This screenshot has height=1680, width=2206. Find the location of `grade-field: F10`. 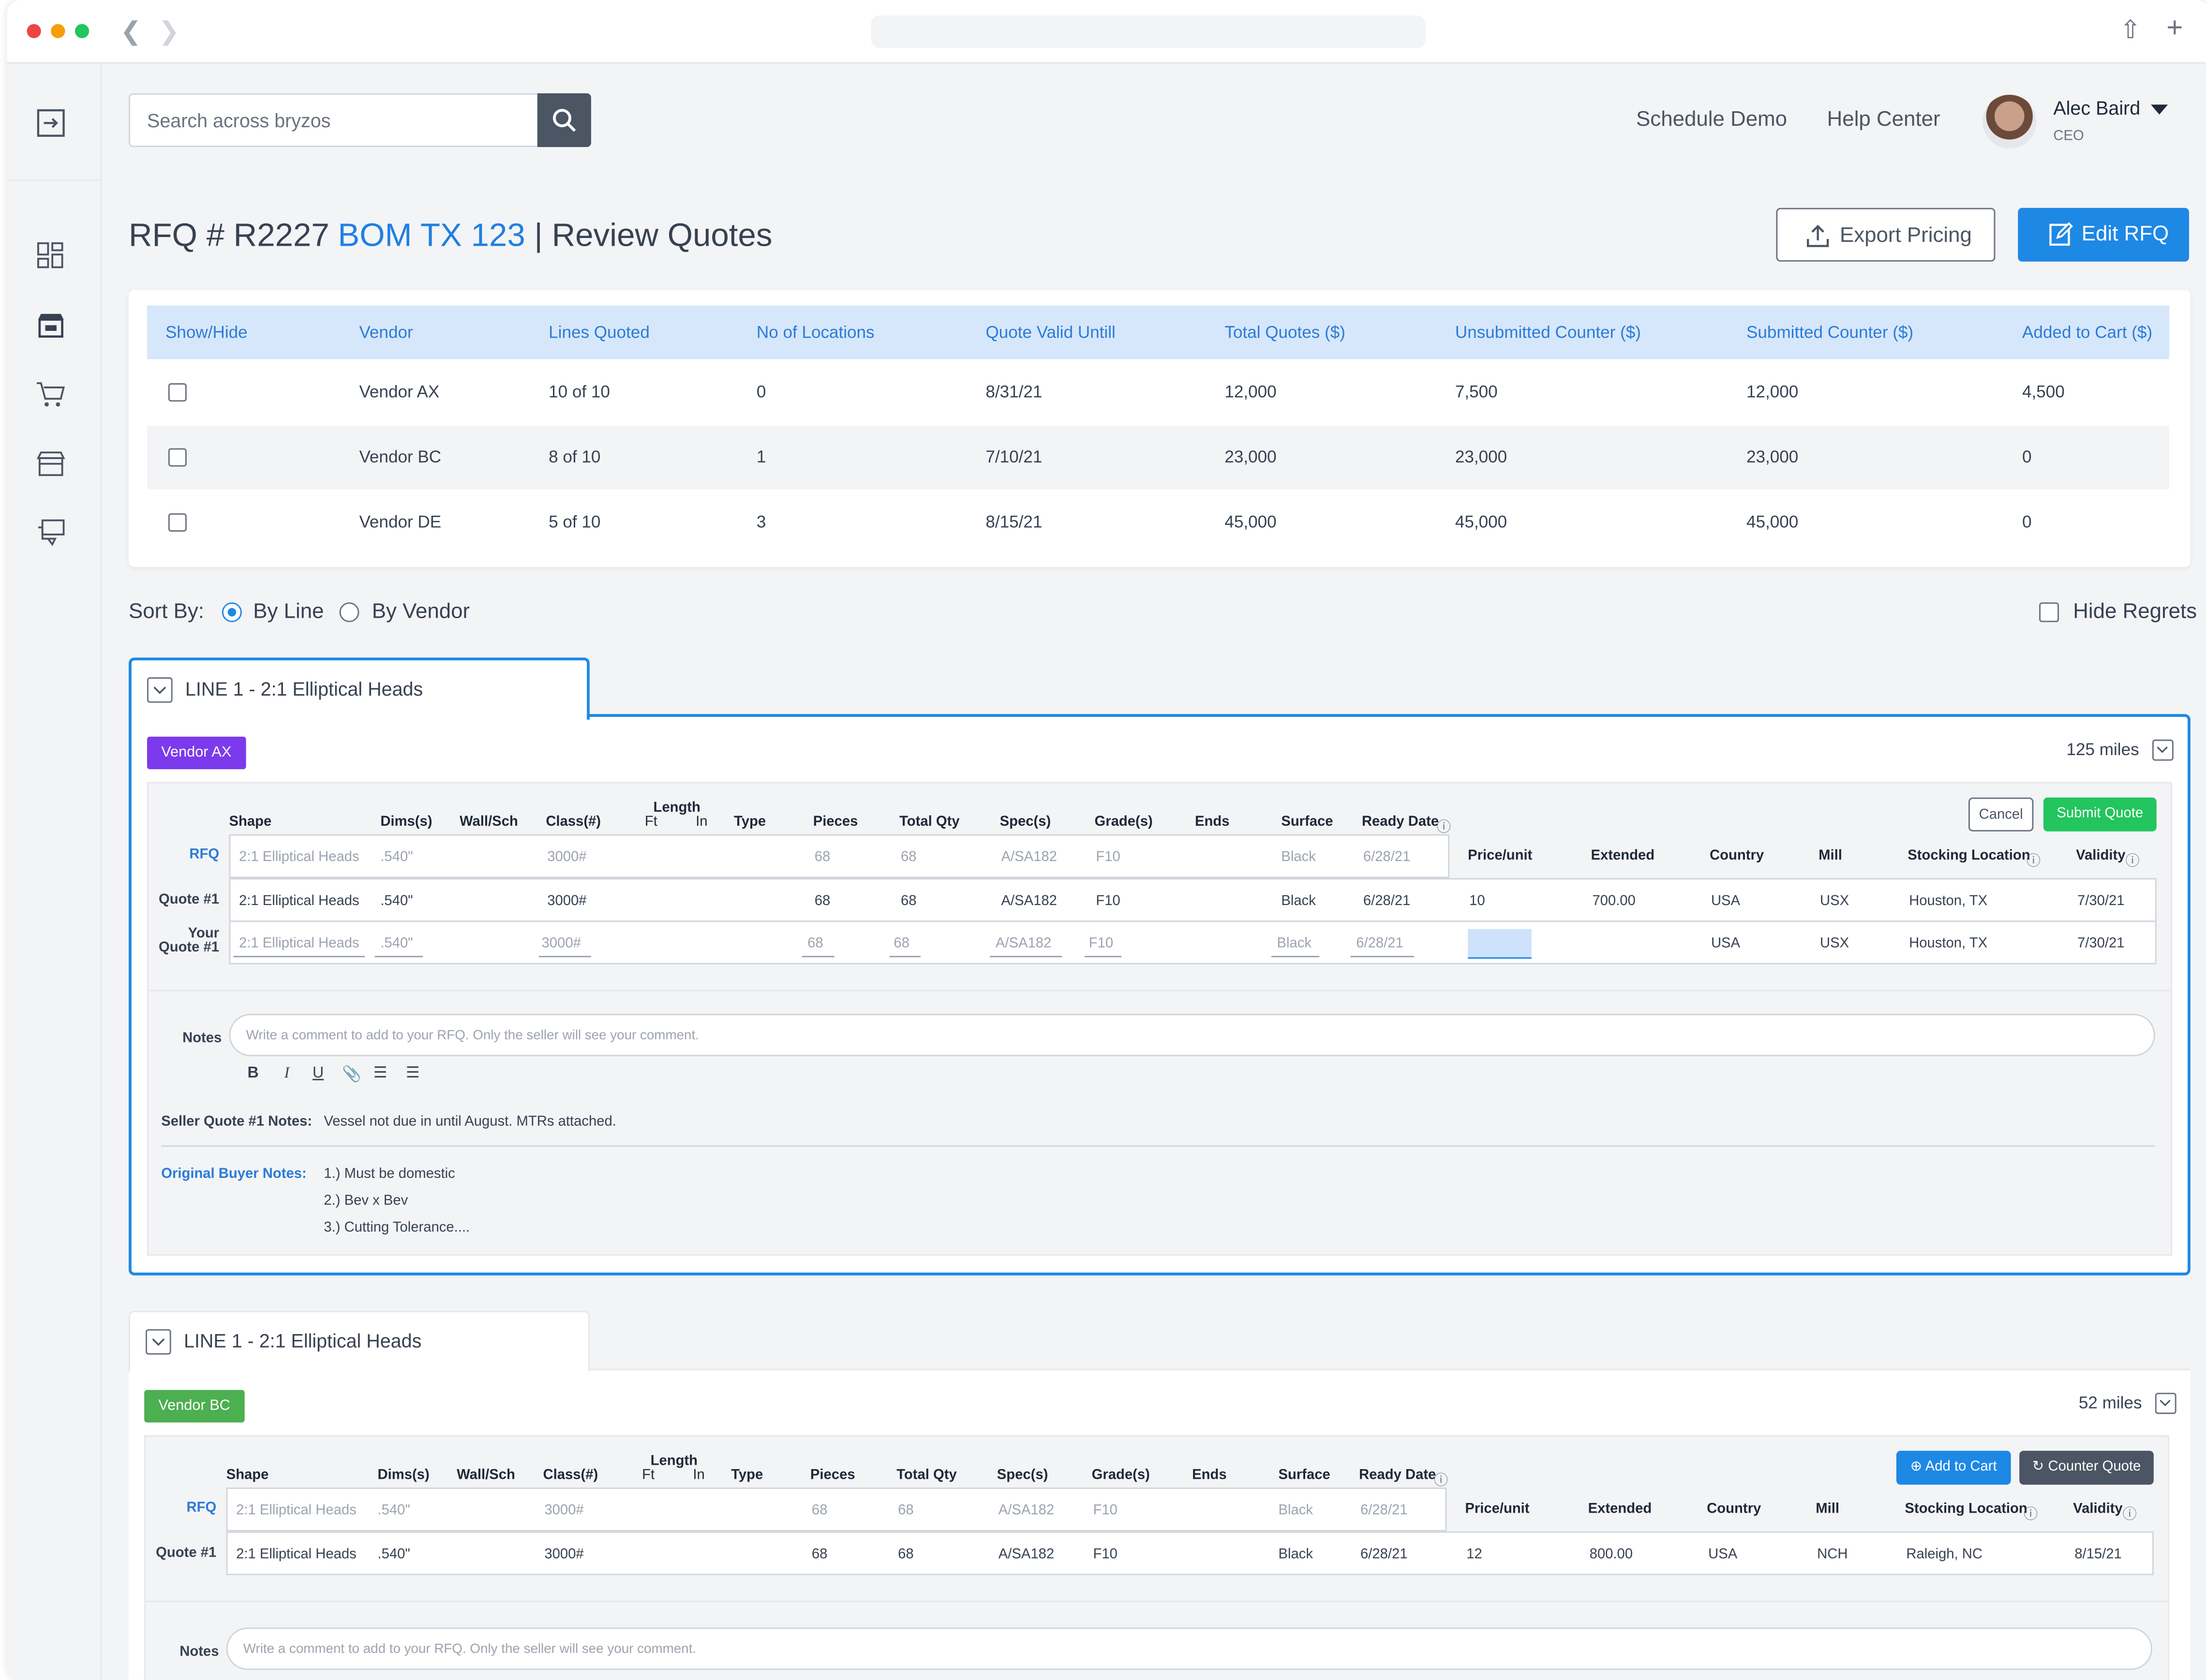

grade-field: F10 is located at coordinates (1101, 944).